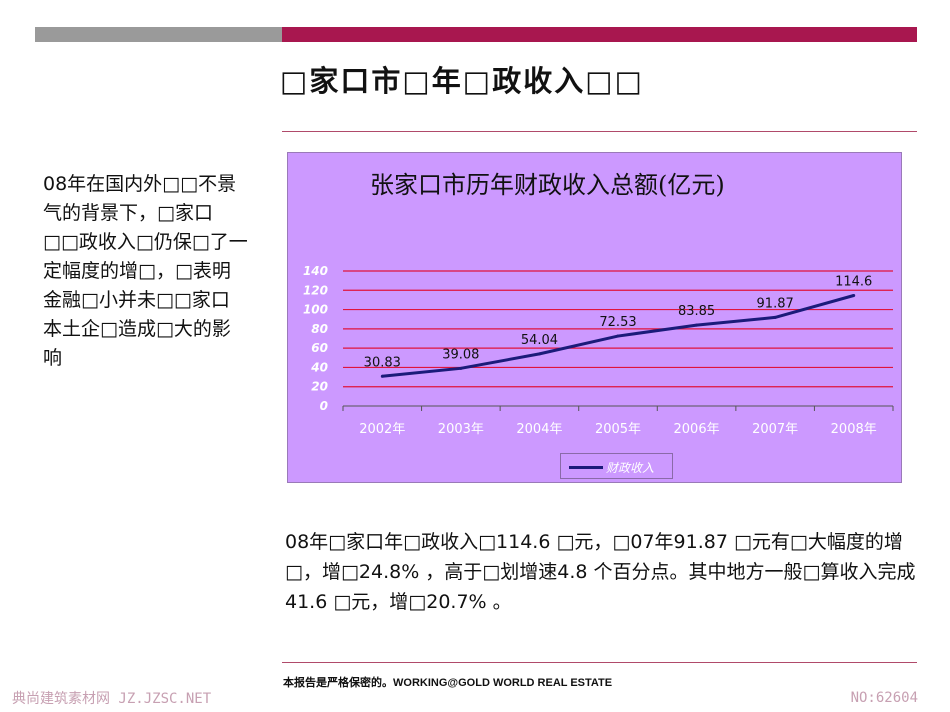 Image resolution: width=950 pixels, height=712 pixels. Describe the element at coordinates (696, 311) in the screenshot. I see `data-label: 83.85` at that location.